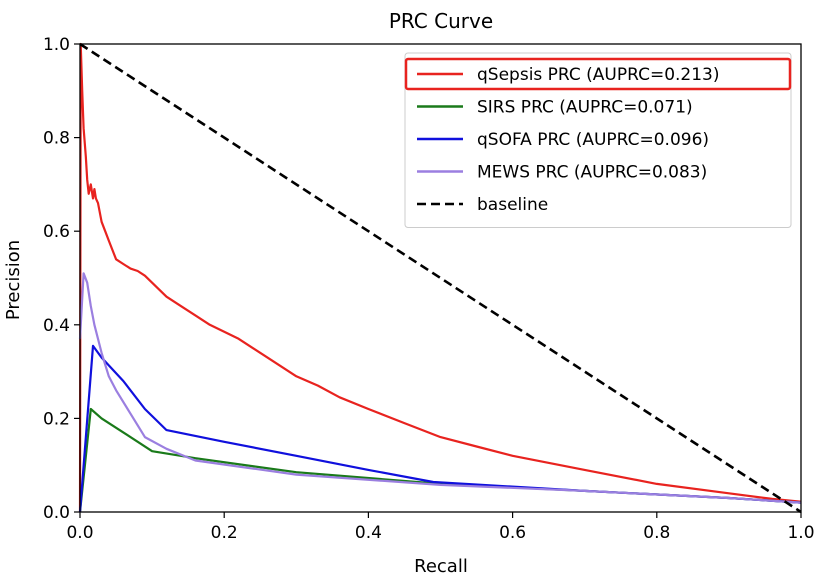 This screenshot has width=823, height=579. Describe the element at coordinates (79, 533) in the screenshot. I see `x-tick-label: 0.0` at that location.